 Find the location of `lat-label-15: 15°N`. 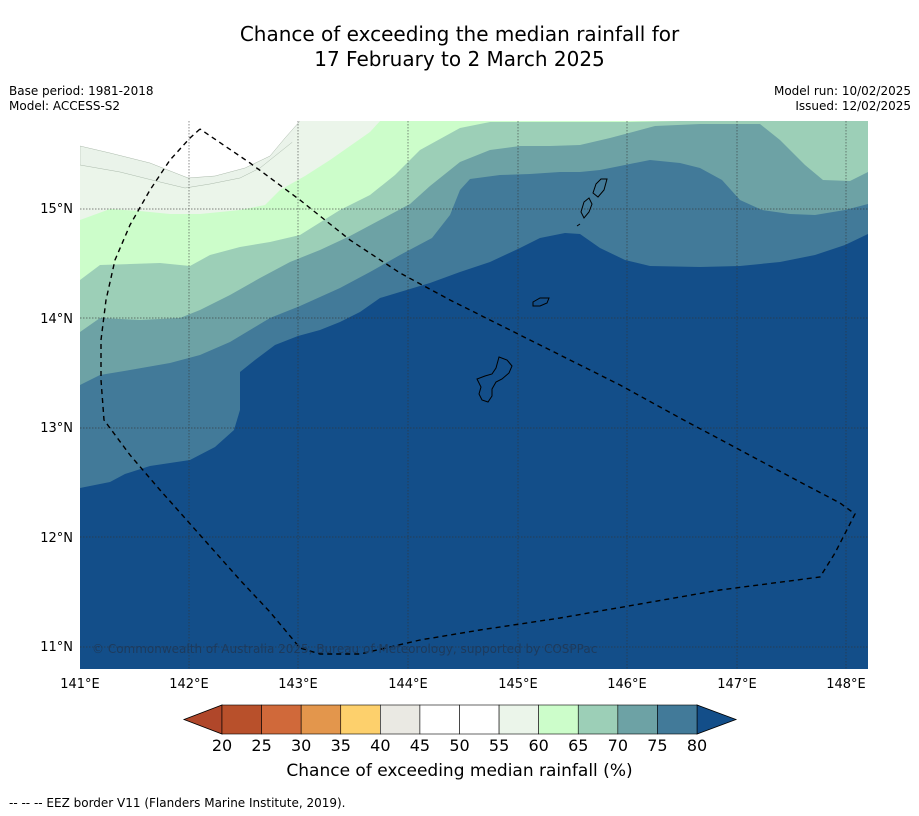

lat-label-15: 15°N is located at coordinates (56, 209).